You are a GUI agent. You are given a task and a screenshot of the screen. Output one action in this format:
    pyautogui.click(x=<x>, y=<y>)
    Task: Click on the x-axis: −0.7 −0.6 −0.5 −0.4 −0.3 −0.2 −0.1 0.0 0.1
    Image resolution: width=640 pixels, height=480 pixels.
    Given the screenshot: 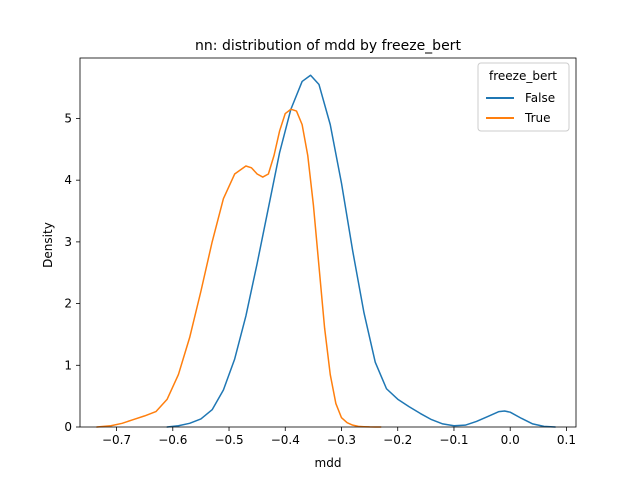 What is the action you would take?
    pyautogui.click(x=339, y=437)
    